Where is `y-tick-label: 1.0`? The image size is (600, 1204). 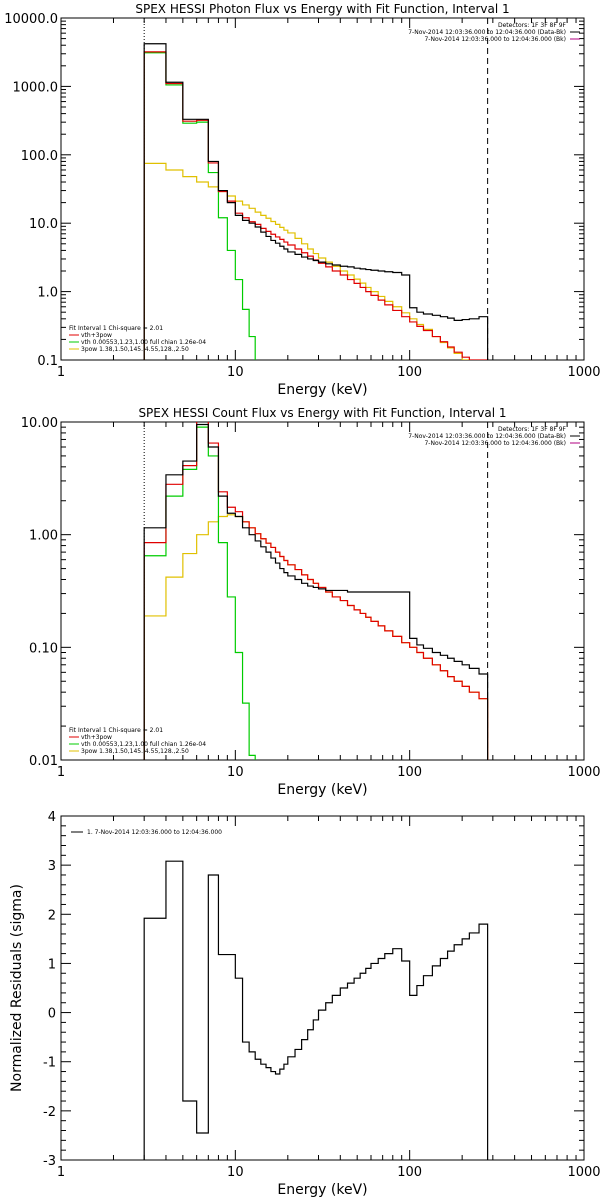
y-tick-label: 1.0 is located at coordinates (47, 293).